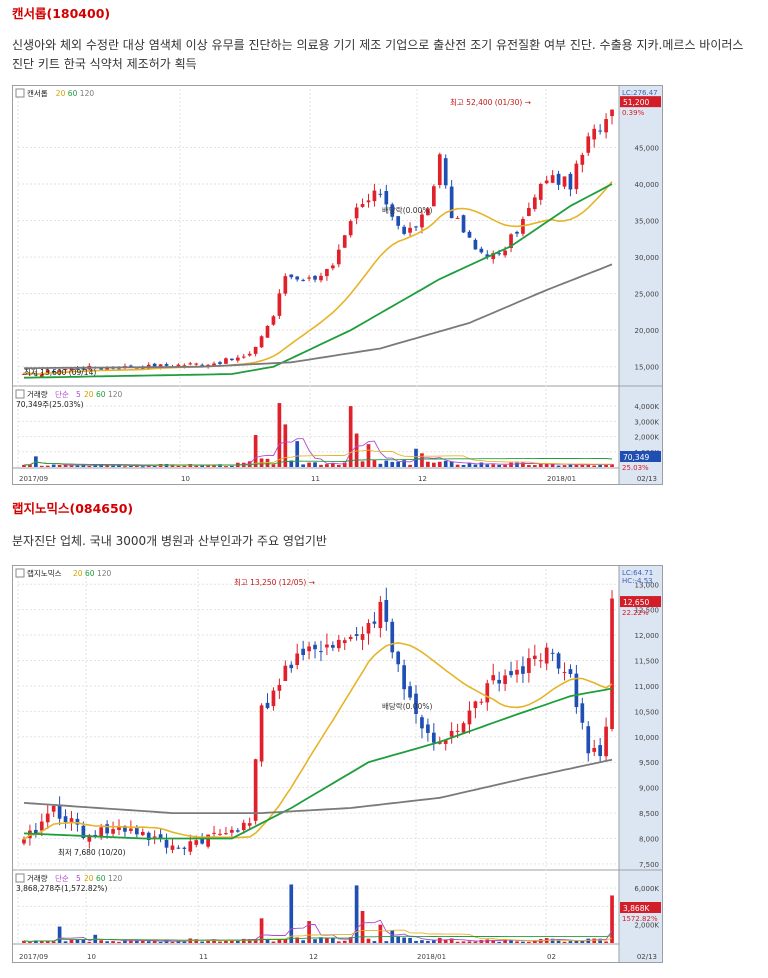  What do you see at coordinates (640, 919) in the screenshot?
I see `last-volume-pct: 1572.82%` at bounding box center [640, 919].